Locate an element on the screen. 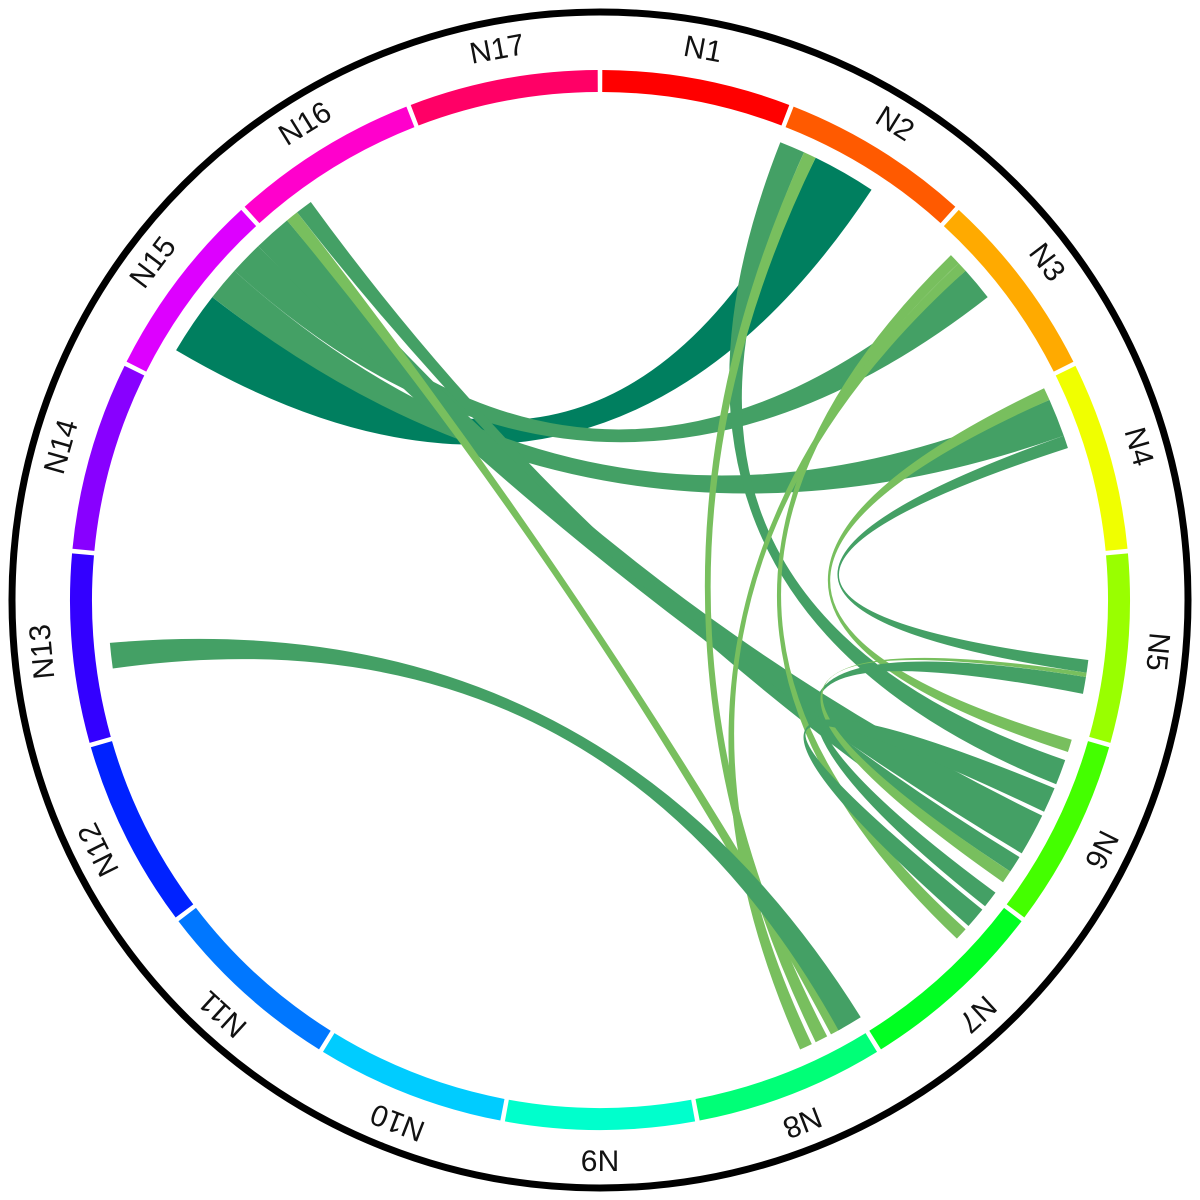 The height and width of the screenshot is (1200, 1200). segment-n2 is located at coordinates (870, 165).